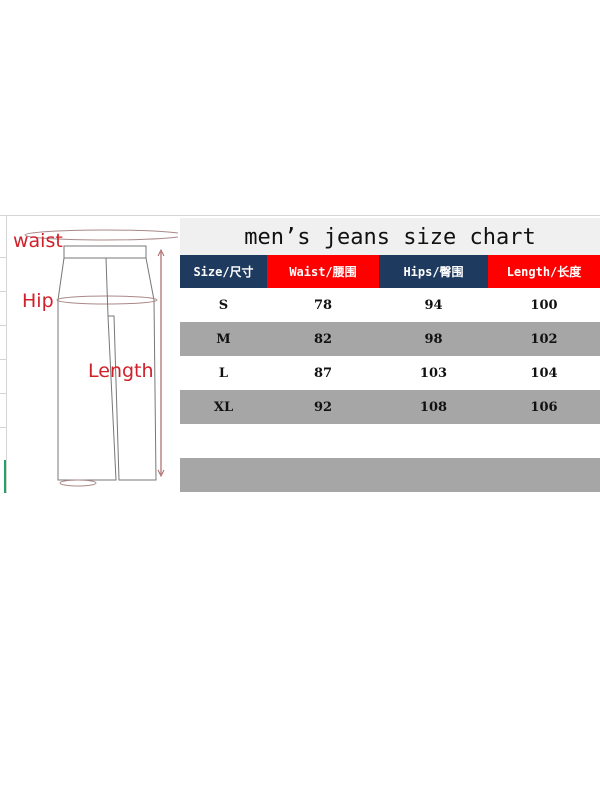 This screenshot has width=600, height=800. What do you see at coordinates (38, 301) in the screenshot?
I see `hip-label: Hip` at bounding box center [38, 301].